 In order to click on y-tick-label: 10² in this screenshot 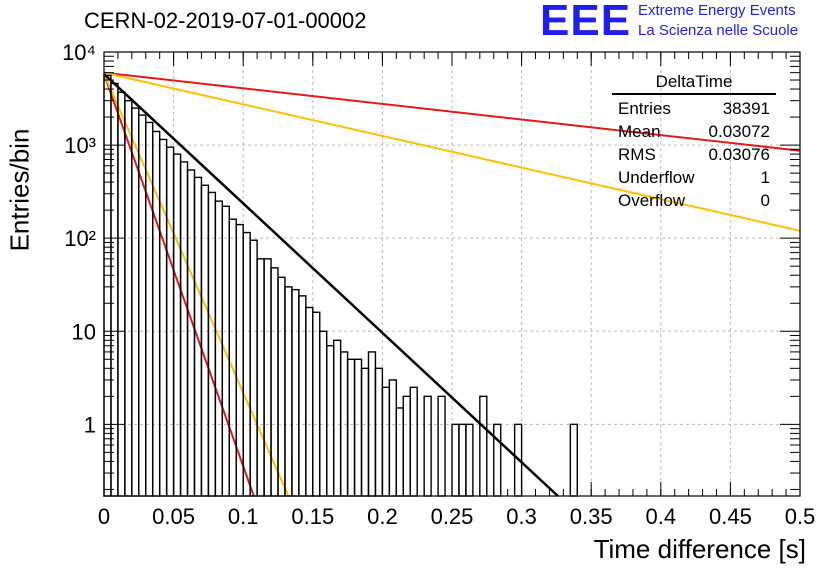, I will do `click(80, 238)`.